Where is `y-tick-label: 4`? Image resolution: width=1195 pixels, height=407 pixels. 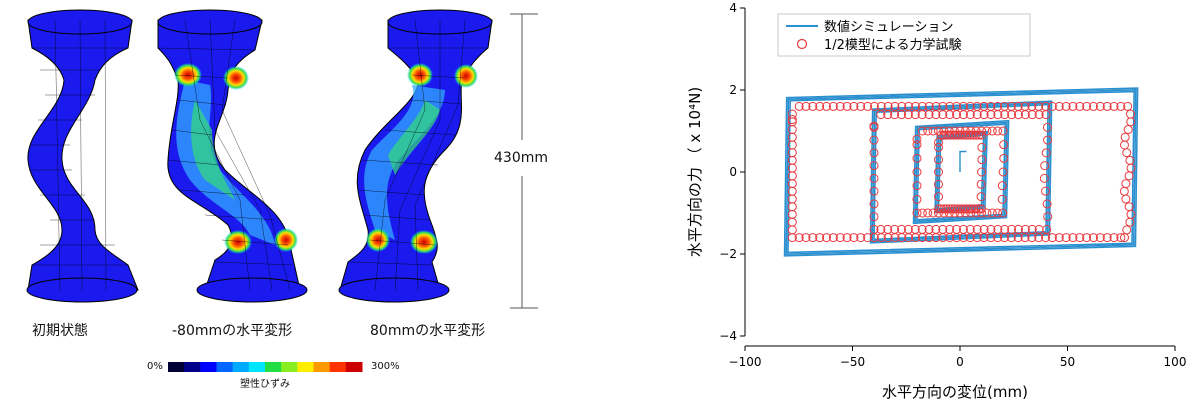 y-tick-label: 4 is located at coordinates (733, 8).